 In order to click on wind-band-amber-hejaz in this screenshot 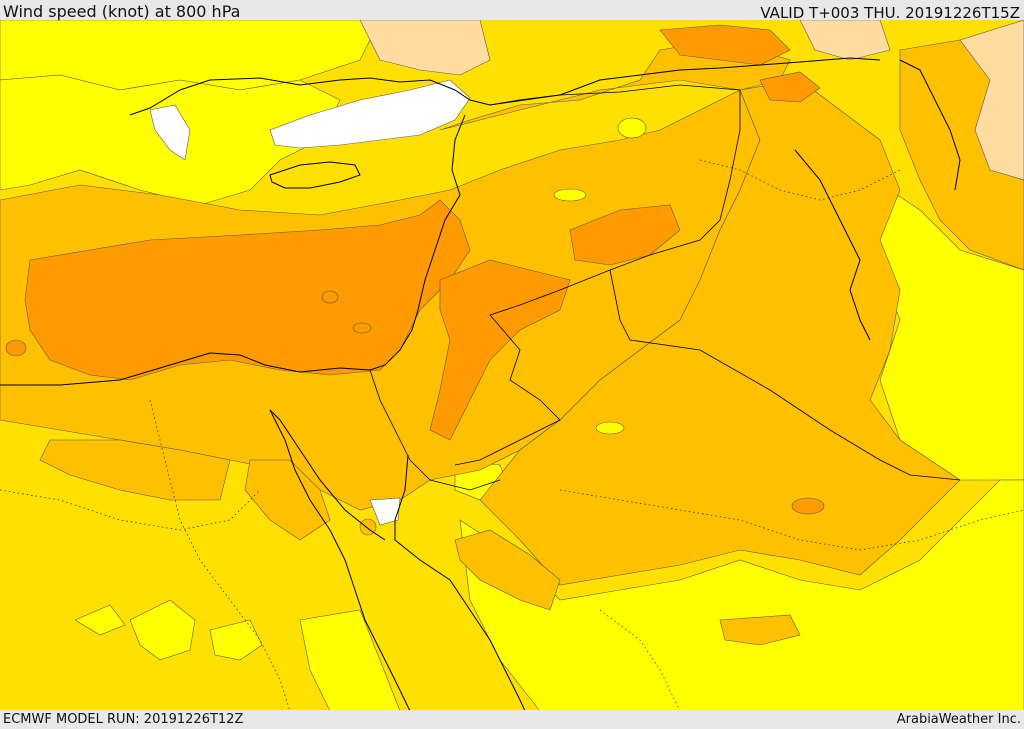, I will do `click(507, 570)`.